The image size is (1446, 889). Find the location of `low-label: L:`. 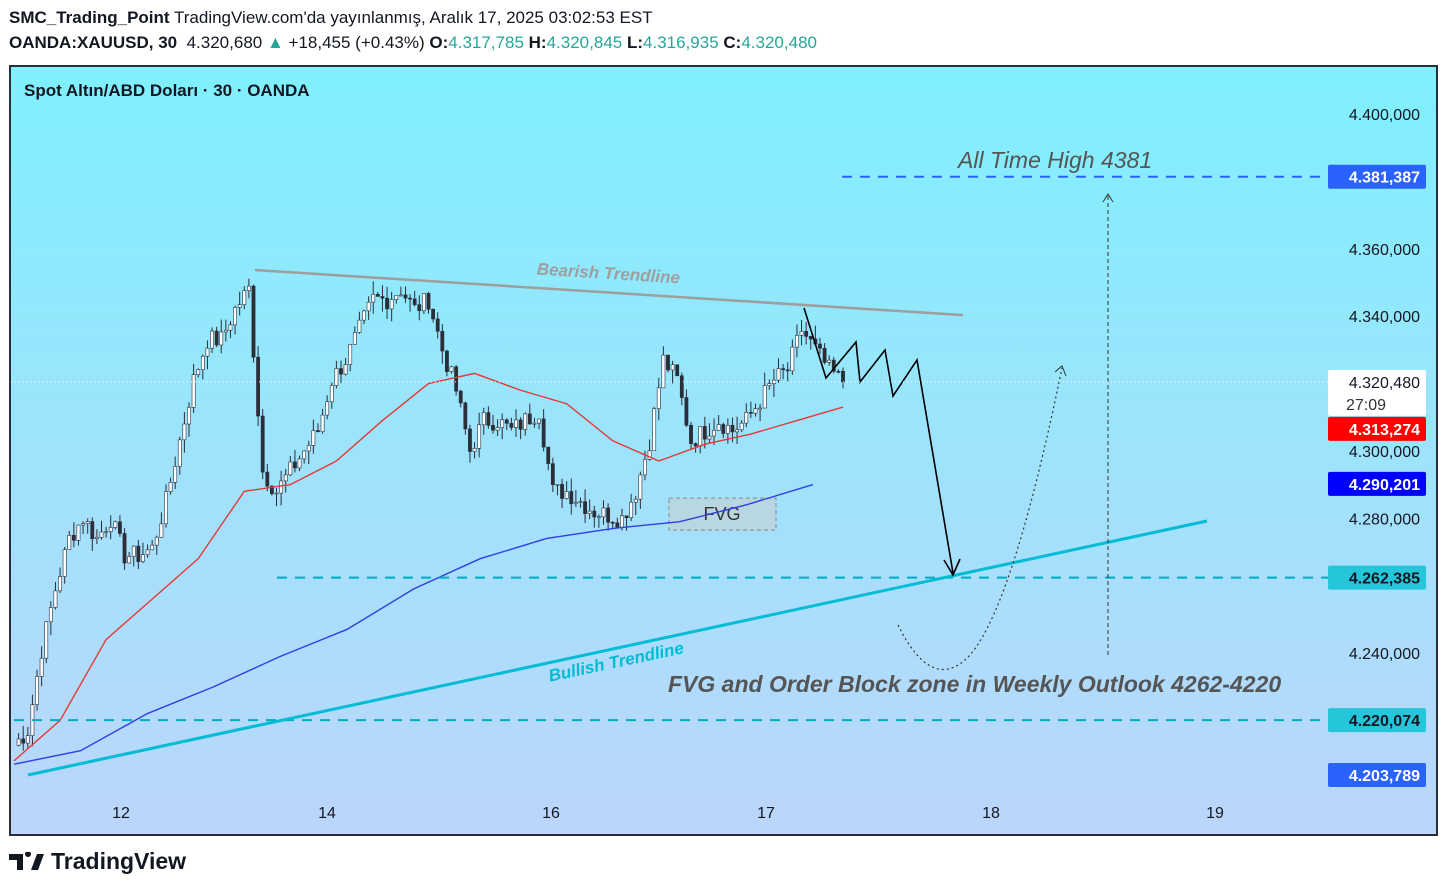

low-label: L: is located at coordinates (635, 42).